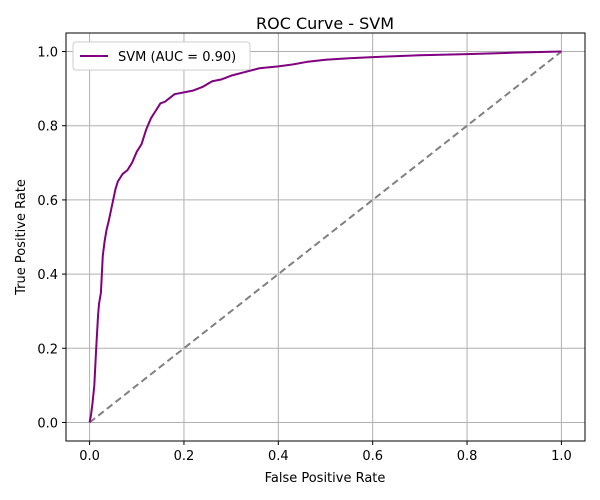 The height and width of the screenshot is (500, 600). I want to click on y-tick-label: 0.2, so click(47, 349).